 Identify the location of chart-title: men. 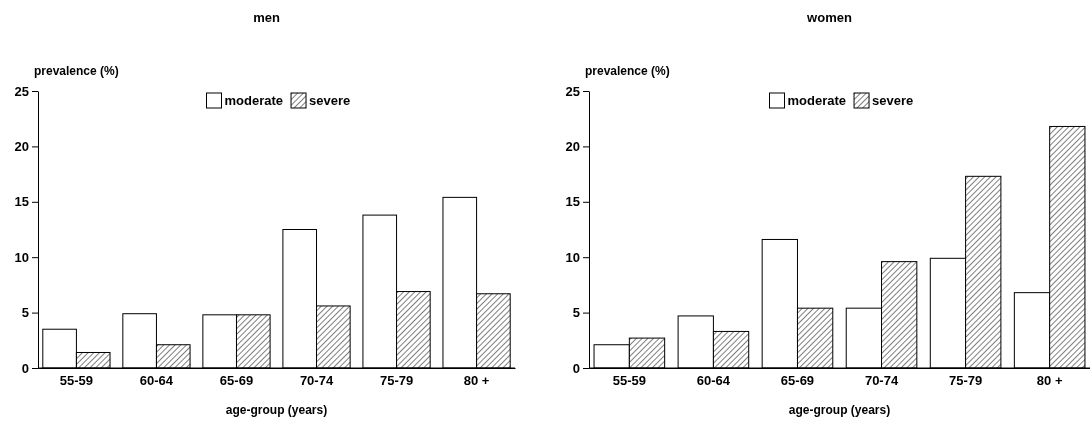
(266, 17).